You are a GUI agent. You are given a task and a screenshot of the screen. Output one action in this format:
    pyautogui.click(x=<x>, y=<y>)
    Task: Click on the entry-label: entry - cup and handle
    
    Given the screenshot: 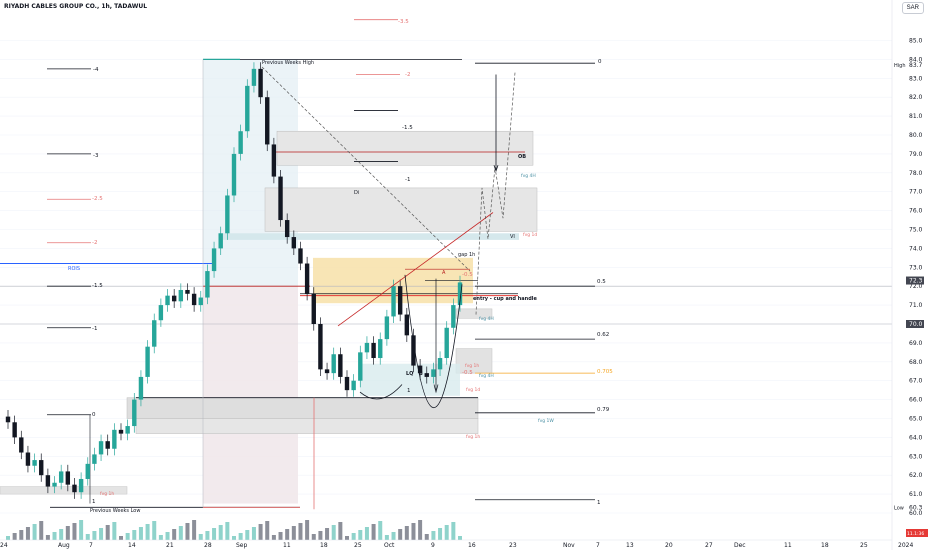 What is the action you would take?
    pyautogui.click(x=505, y=299)
    